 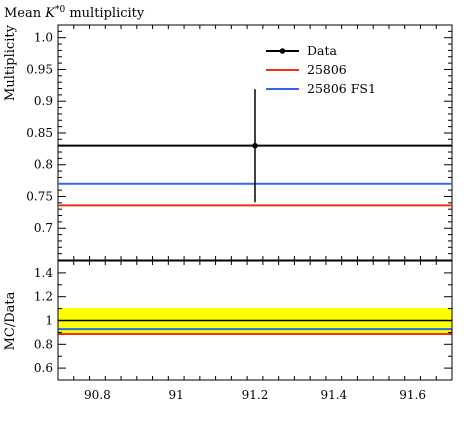 I want to click on main-y-tick-label: 0.9, so click(x=43, y=101).